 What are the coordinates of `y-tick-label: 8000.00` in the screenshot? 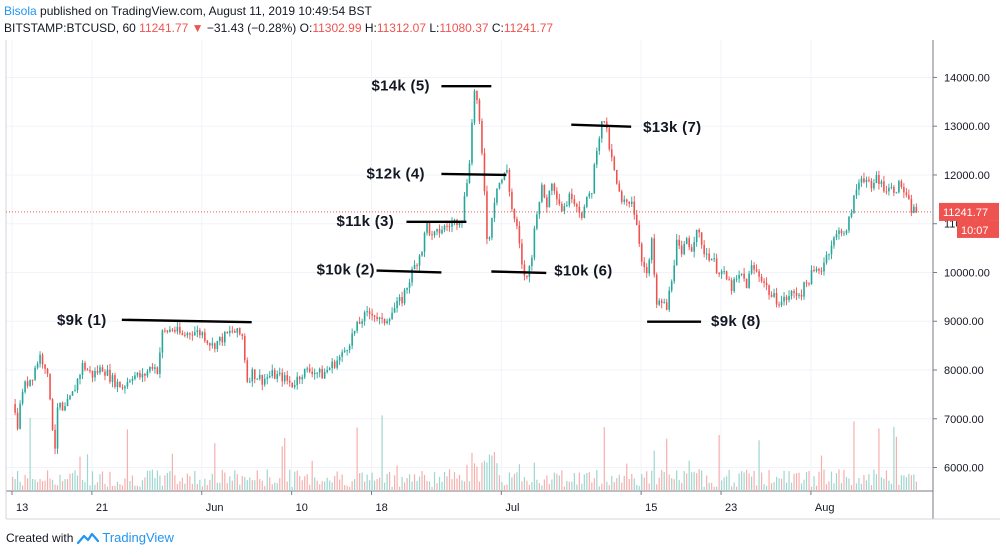 It's located at (964, 371).